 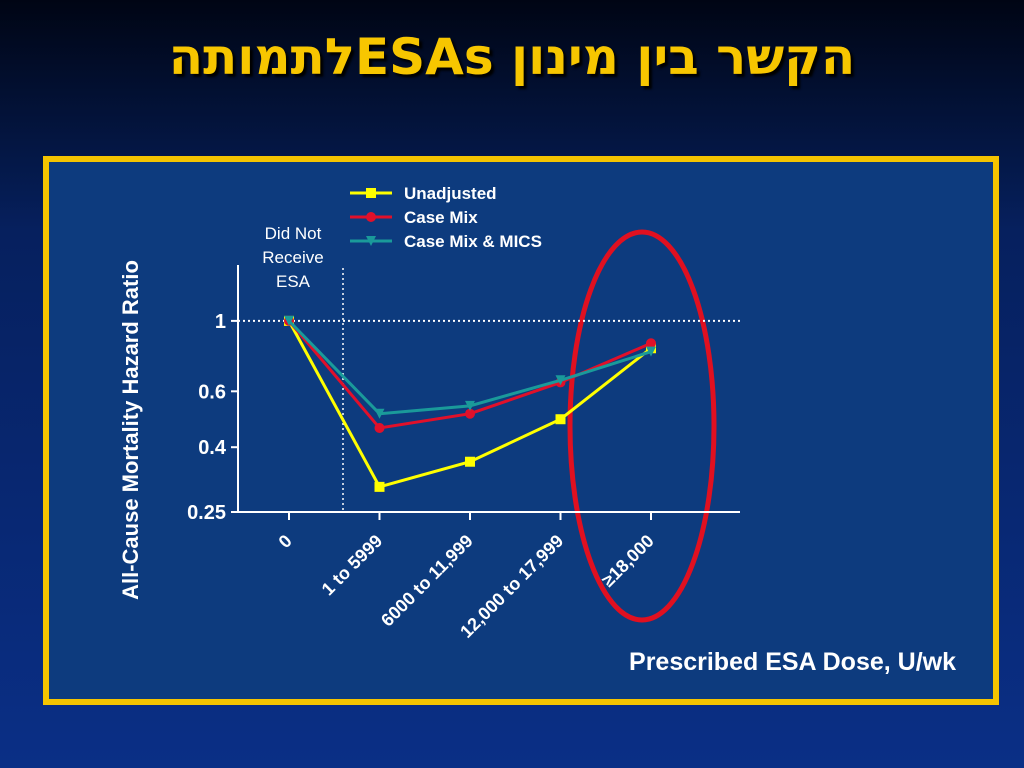 What do you see at coordinates (293, 281) in the screenshot?
I see `annotation: ESA` at bounding box center [293, 281].